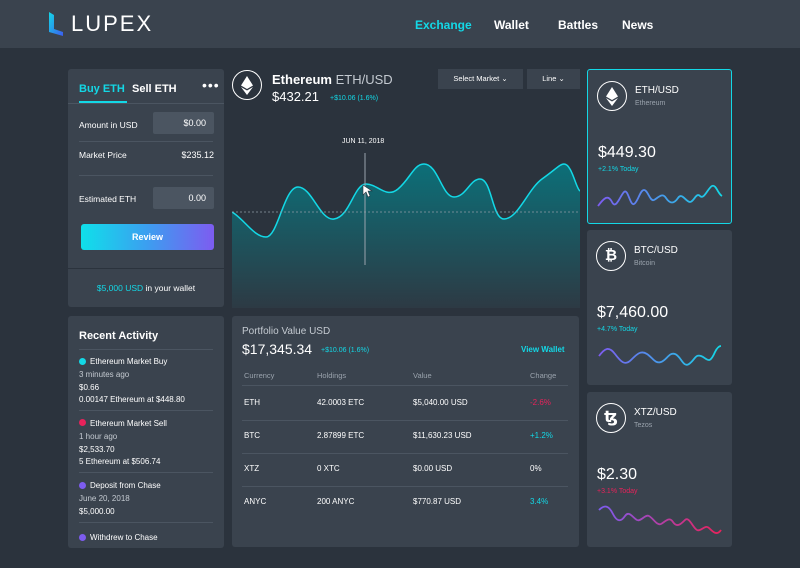 This screenshot has width=800, height=568. Describe the element at coordinates (154, 89) in the screenshot. I see `tab-sell-eth: Sell ETH` at that location.